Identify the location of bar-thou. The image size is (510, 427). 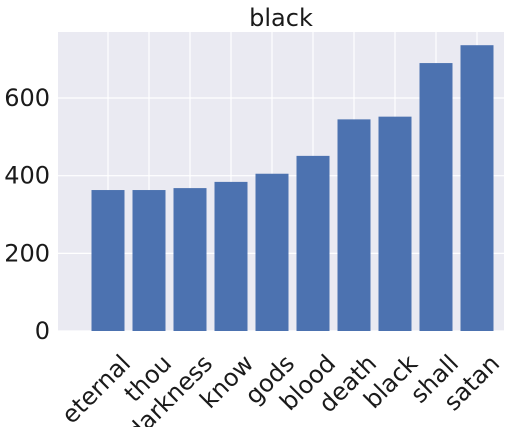
(149, 260).